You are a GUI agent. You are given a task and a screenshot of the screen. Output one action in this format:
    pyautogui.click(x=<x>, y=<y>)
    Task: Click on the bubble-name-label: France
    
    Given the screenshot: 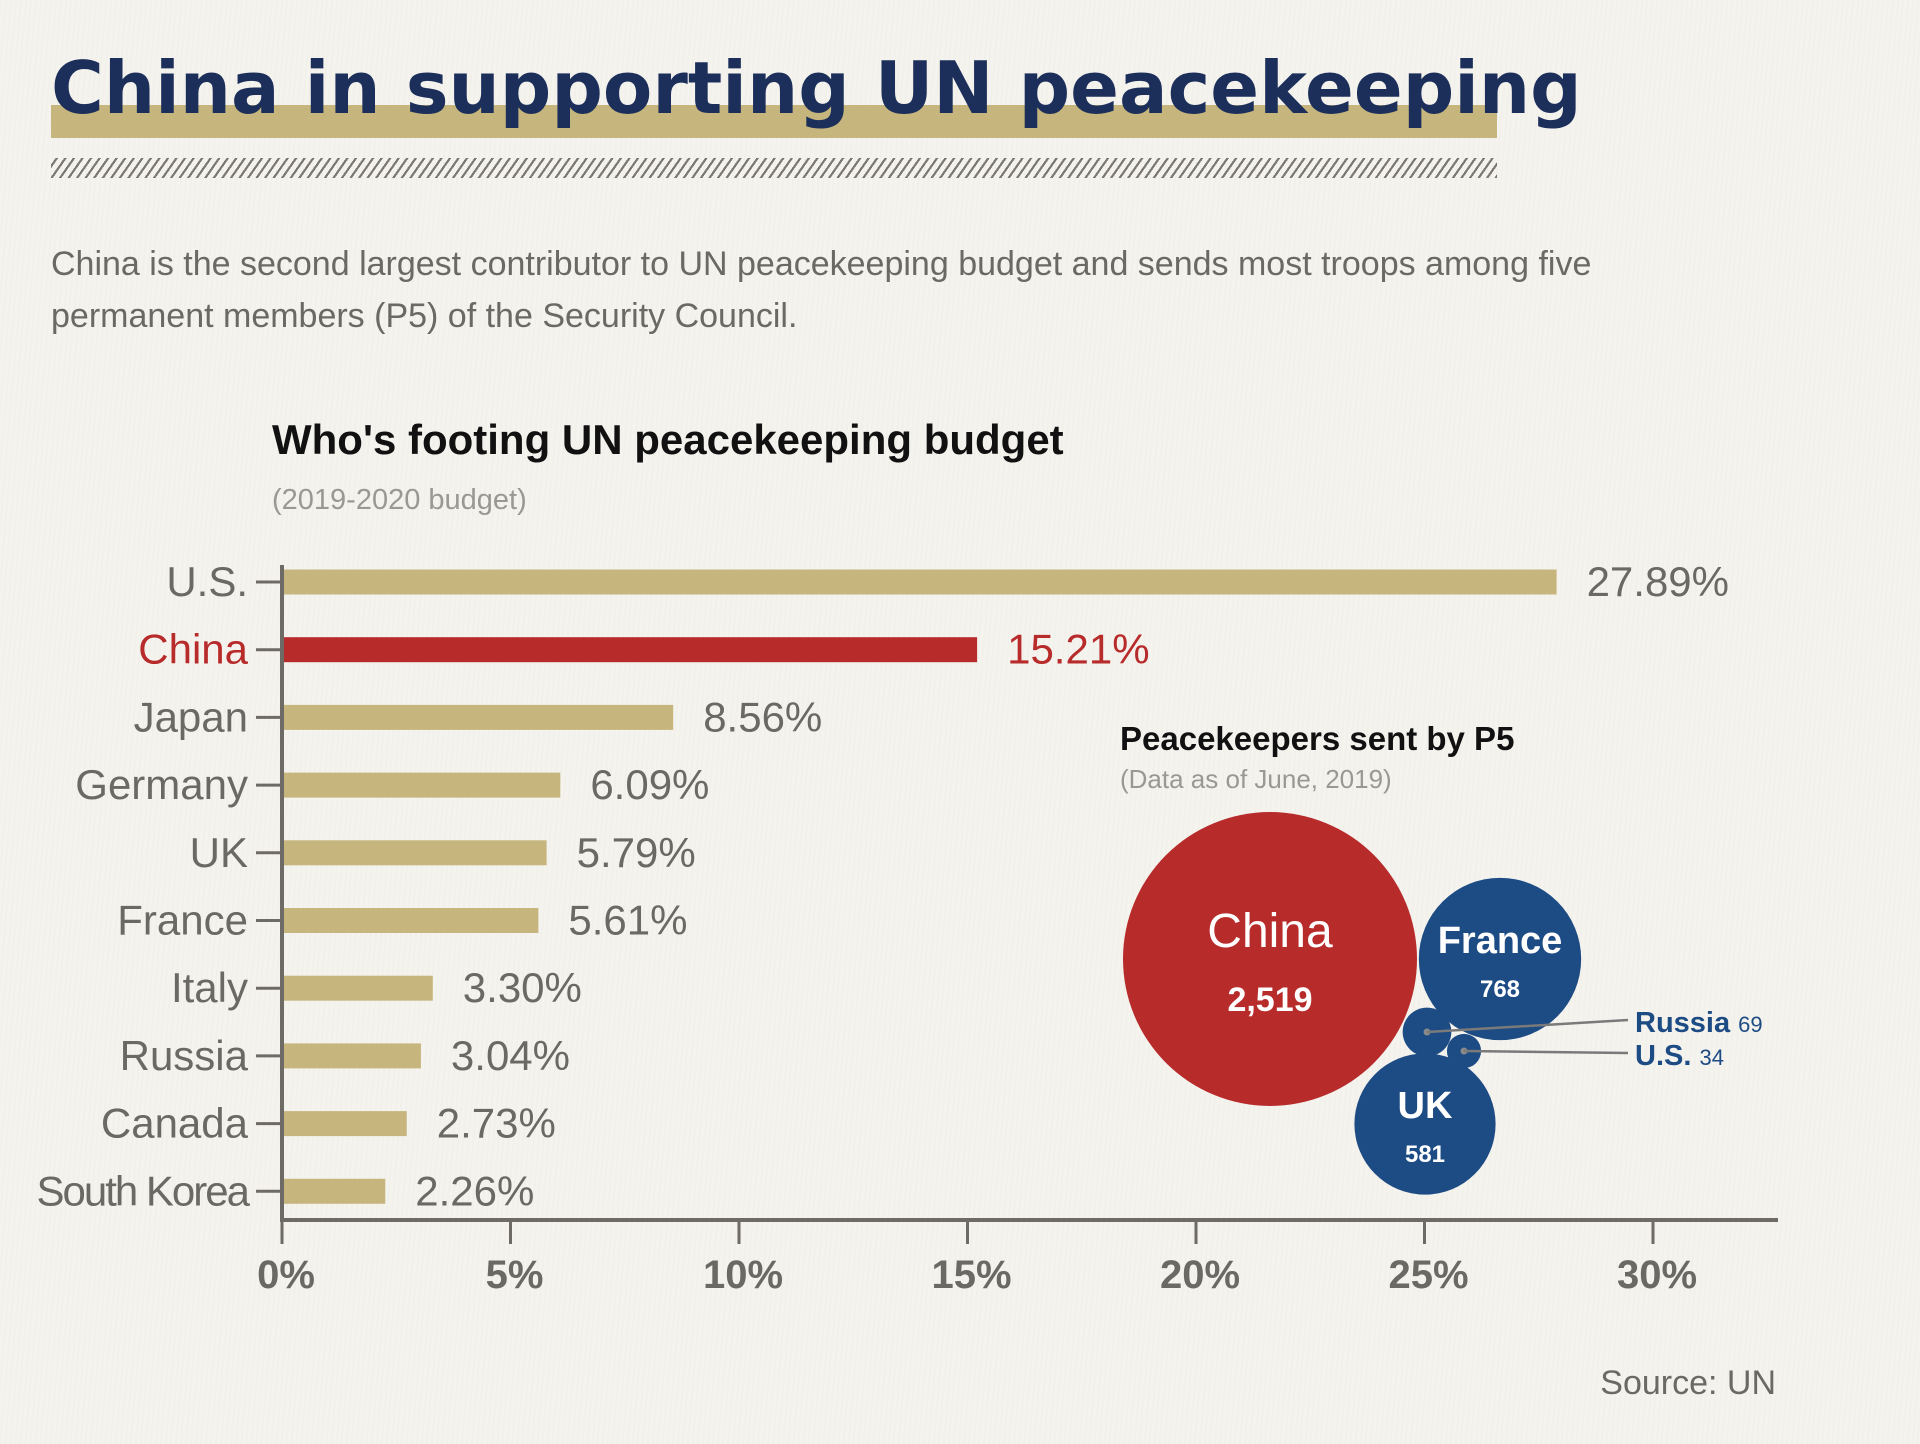 What is the action you would take?
    pyautogui.click(x=1500, y=941)
    